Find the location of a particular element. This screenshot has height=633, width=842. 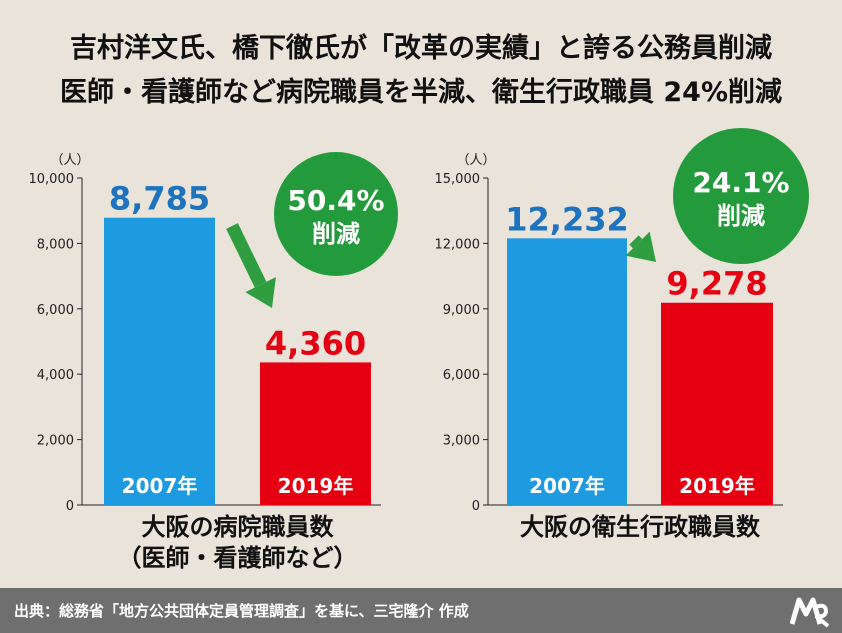

y-tick-label: 10,000 is located at coordinates (52, 179).